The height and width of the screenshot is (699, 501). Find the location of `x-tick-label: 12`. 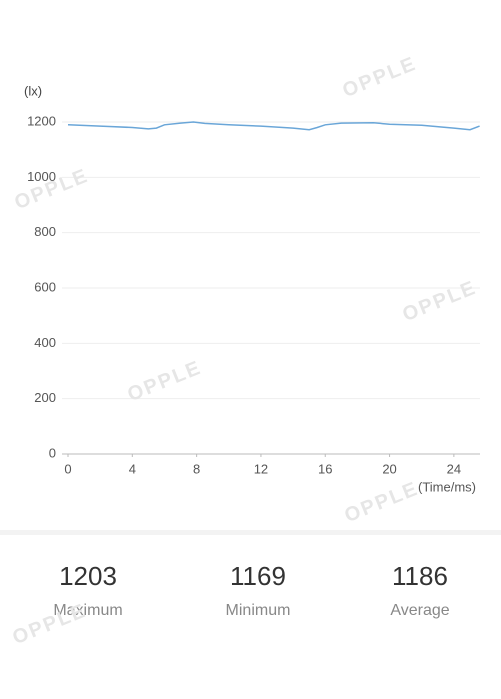

x-tick-label: 12 is located at coordinates (261, 468).